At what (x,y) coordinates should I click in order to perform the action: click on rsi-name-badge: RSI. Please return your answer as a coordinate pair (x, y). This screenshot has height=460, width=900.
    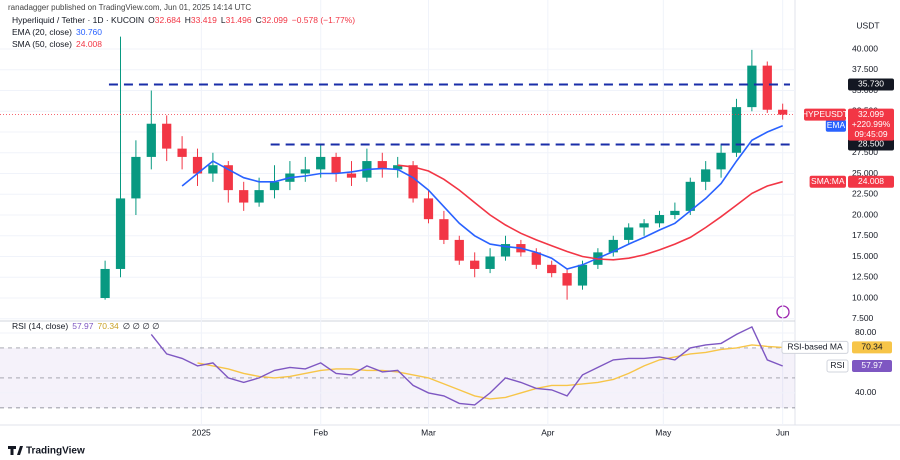
    Looking at the image, I should click on (837, 366).